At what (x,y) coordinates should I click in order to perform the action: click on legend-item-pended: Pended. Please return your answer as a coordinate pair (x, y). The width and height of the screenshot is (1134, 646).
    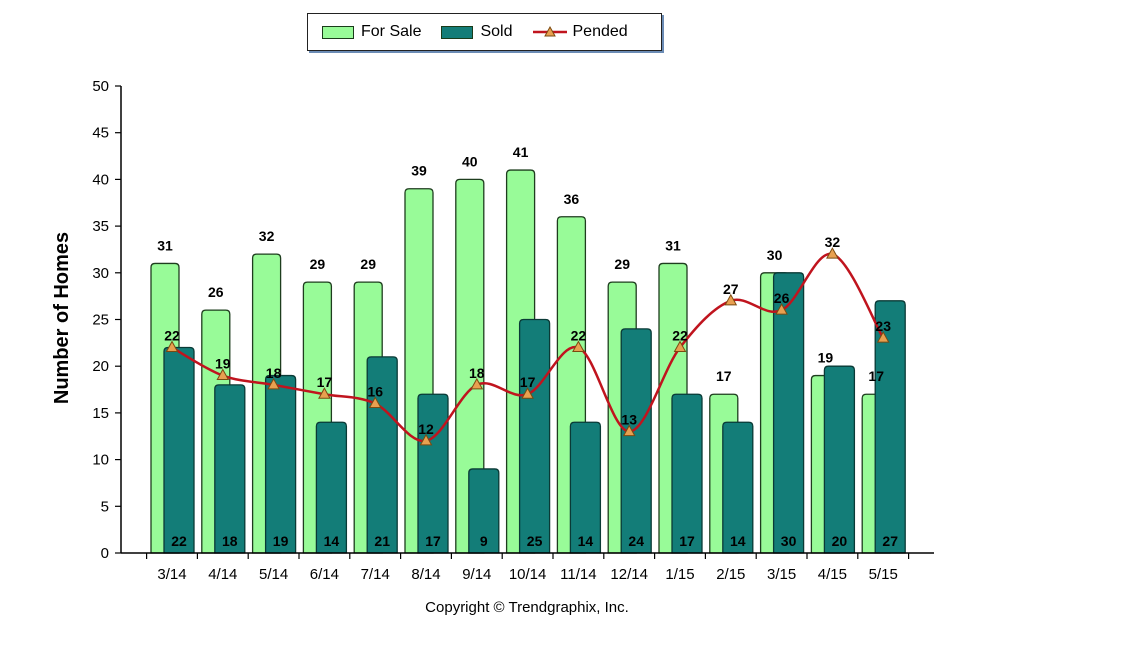
    Looking at the image, I should click on (580, 32).